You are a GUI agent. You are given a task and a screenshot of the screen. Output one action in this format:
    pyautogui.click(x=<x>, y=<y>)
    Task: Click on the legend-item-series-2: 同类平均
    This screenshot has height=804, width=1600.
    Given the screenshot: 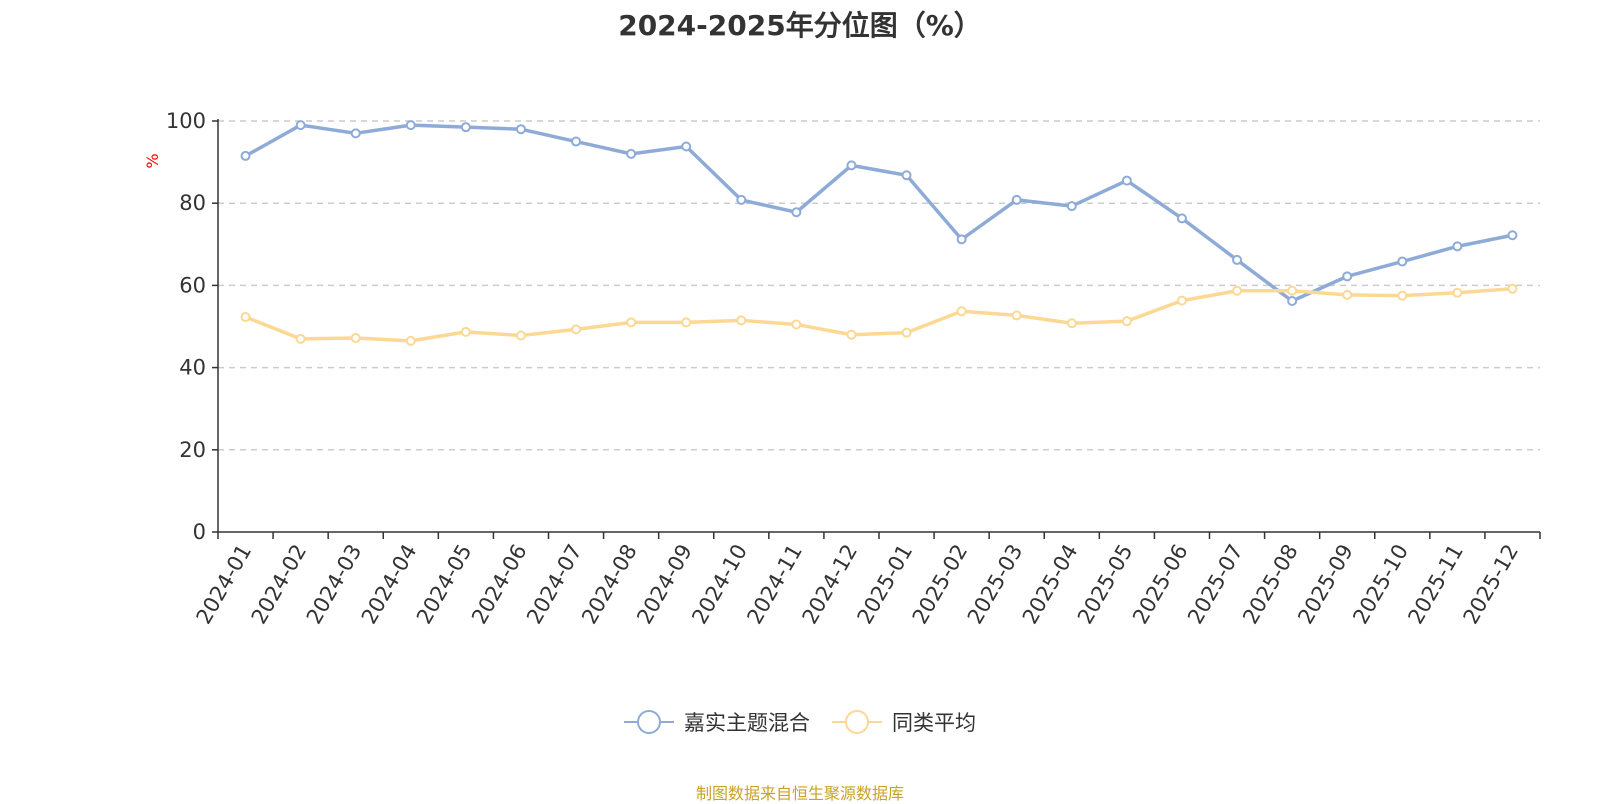 What is the action you would take?
    pyautogui.click(x=904, y=722)
    